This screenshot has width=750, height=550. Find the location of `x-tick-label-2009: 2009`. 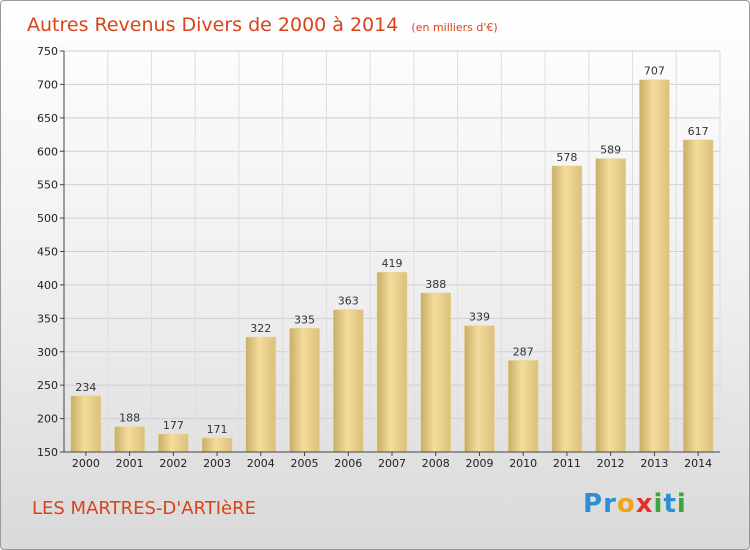

x-tick-label-2009: 2009 is located at coordinates (479, 463).